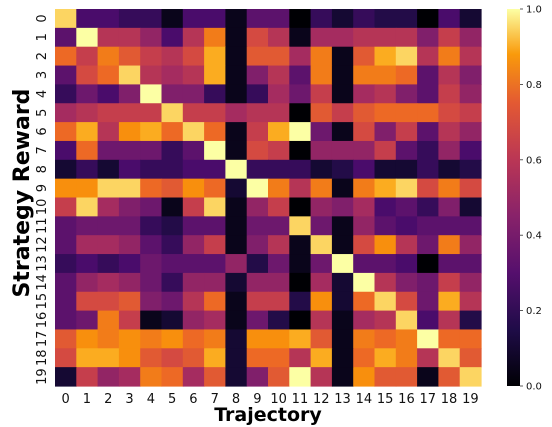 The height and width of the screenshot is (427, 552). I want to click on colorbar: 0.0 0.2 0.4 0.6 0.8 1.0, so click(524, 199).